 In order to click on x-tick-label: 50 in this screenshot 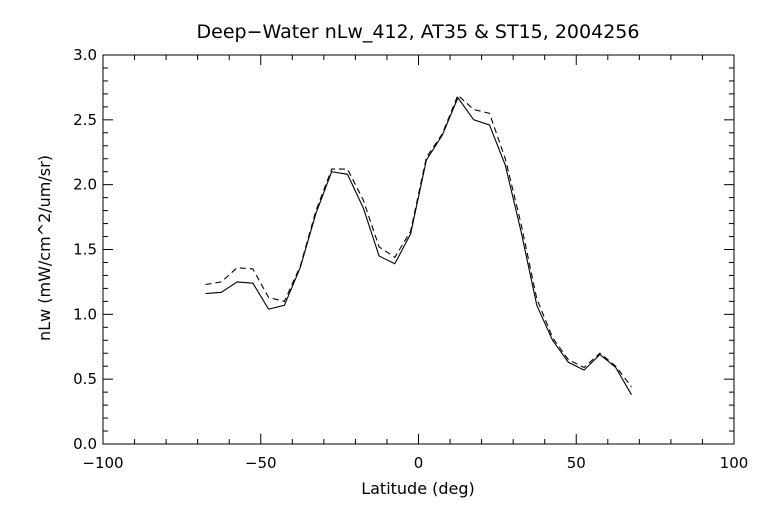, I will do `click(576, 463)`.